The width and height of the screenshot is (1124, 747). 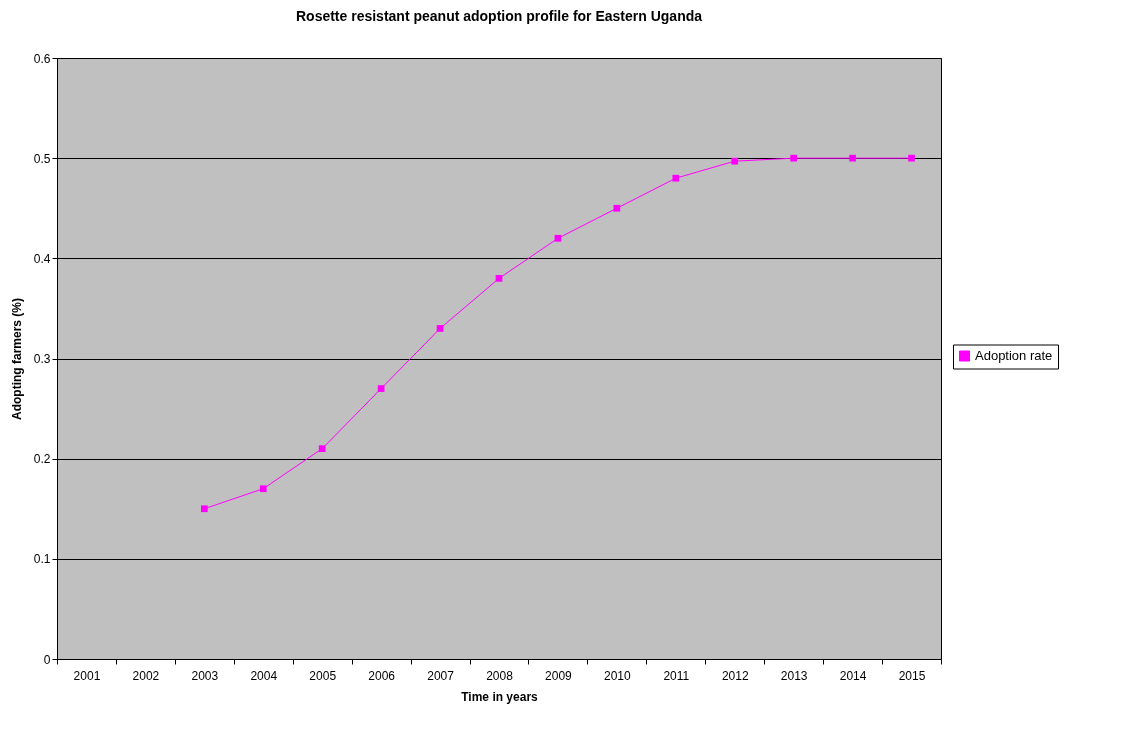 I want to click on x-tick-label: 2001, so click(x=87, y=675).